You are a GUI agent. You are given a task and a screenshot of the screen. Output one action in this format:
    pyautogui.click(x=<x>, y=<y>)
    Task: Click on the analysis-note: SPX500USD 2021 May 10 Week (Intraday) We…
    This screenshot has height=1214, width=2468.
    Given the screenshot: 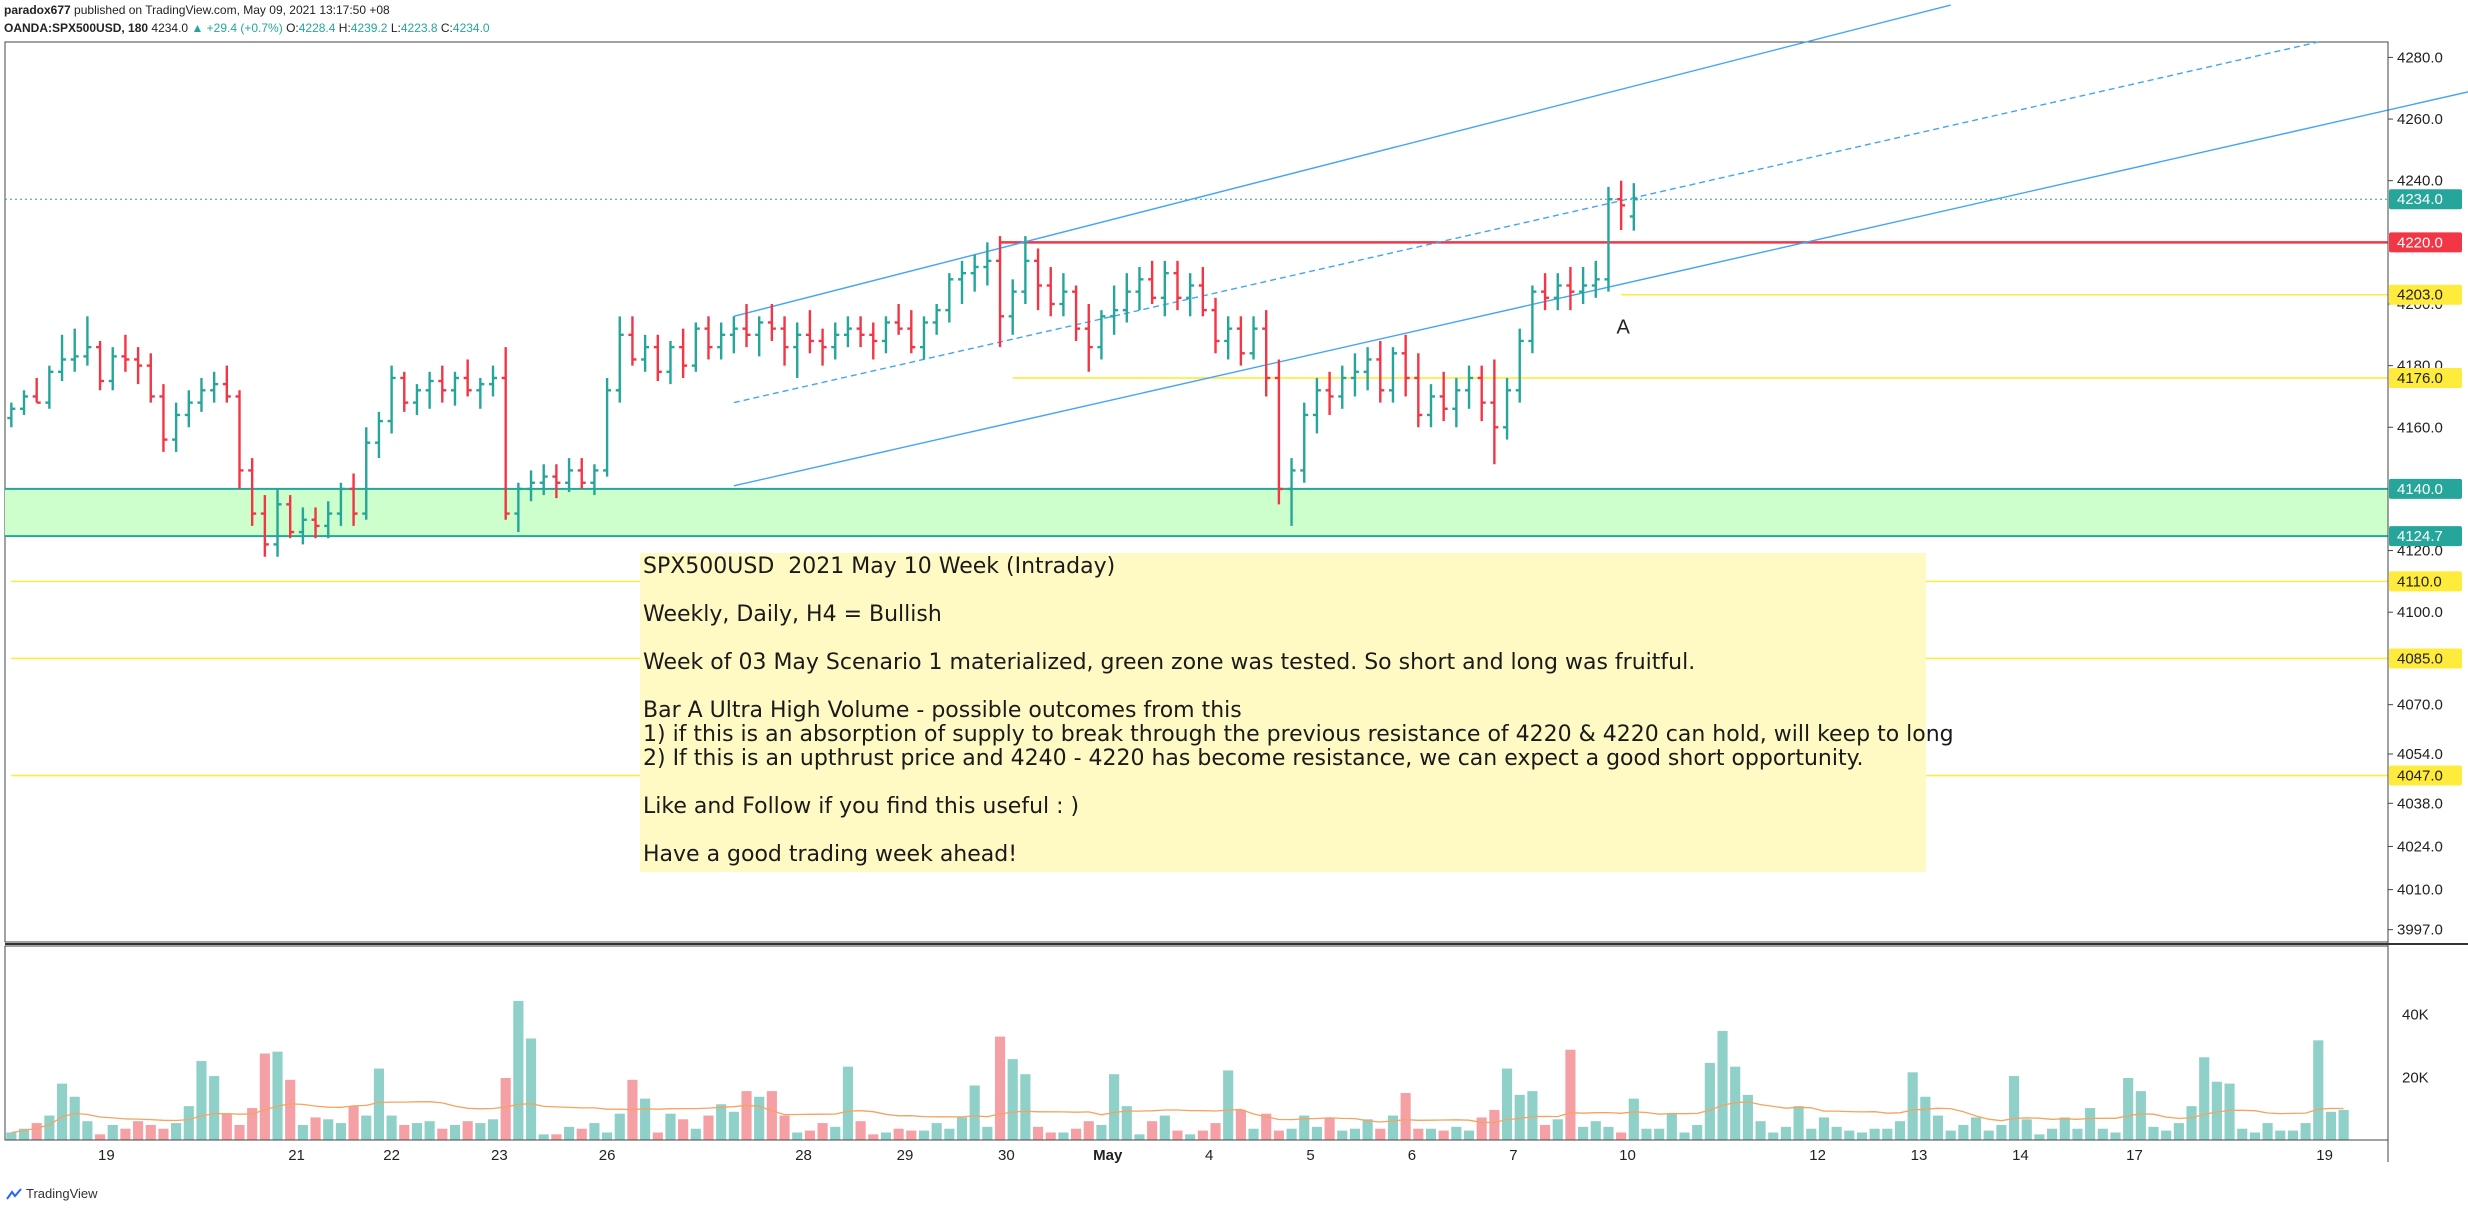 What is the action you would take?
    pyautogui.click(x=1297, y=712)
    